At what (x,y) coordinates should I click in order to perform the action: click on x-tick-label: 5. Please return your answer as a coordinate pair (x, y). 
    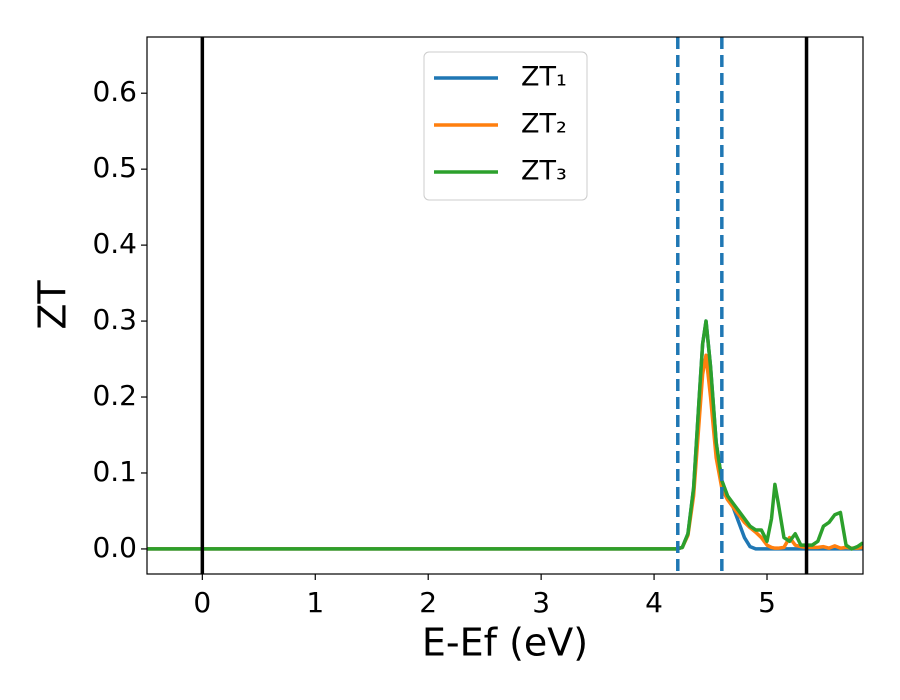
    Looking at the image, I should click on (767, 602).